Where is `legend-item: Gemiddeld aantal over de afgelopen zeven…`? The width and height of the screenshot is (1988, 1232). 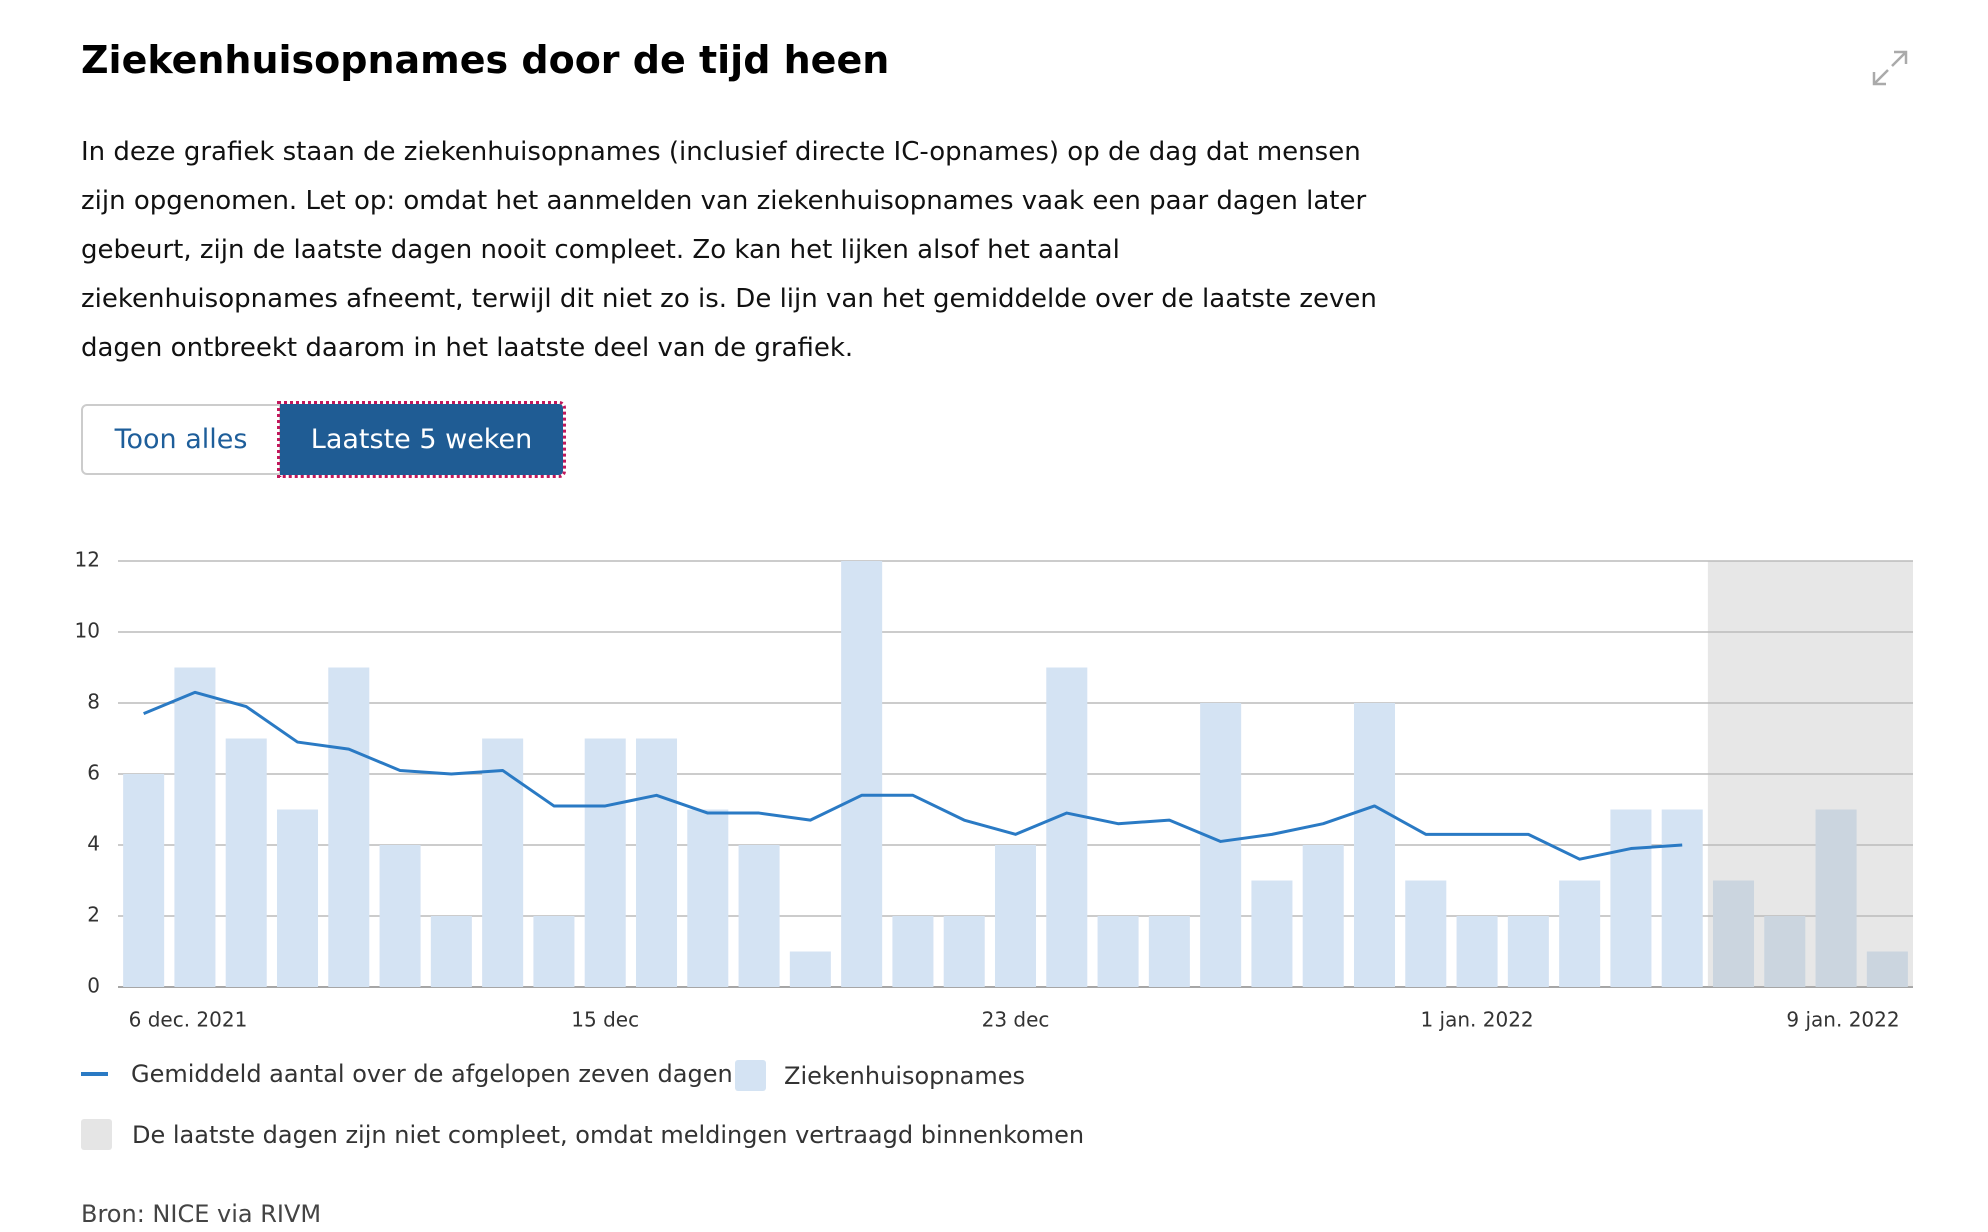 legend-item: Gemiddeld aantal over de afgelopen zeven… is located at coordinates (407, 1074).